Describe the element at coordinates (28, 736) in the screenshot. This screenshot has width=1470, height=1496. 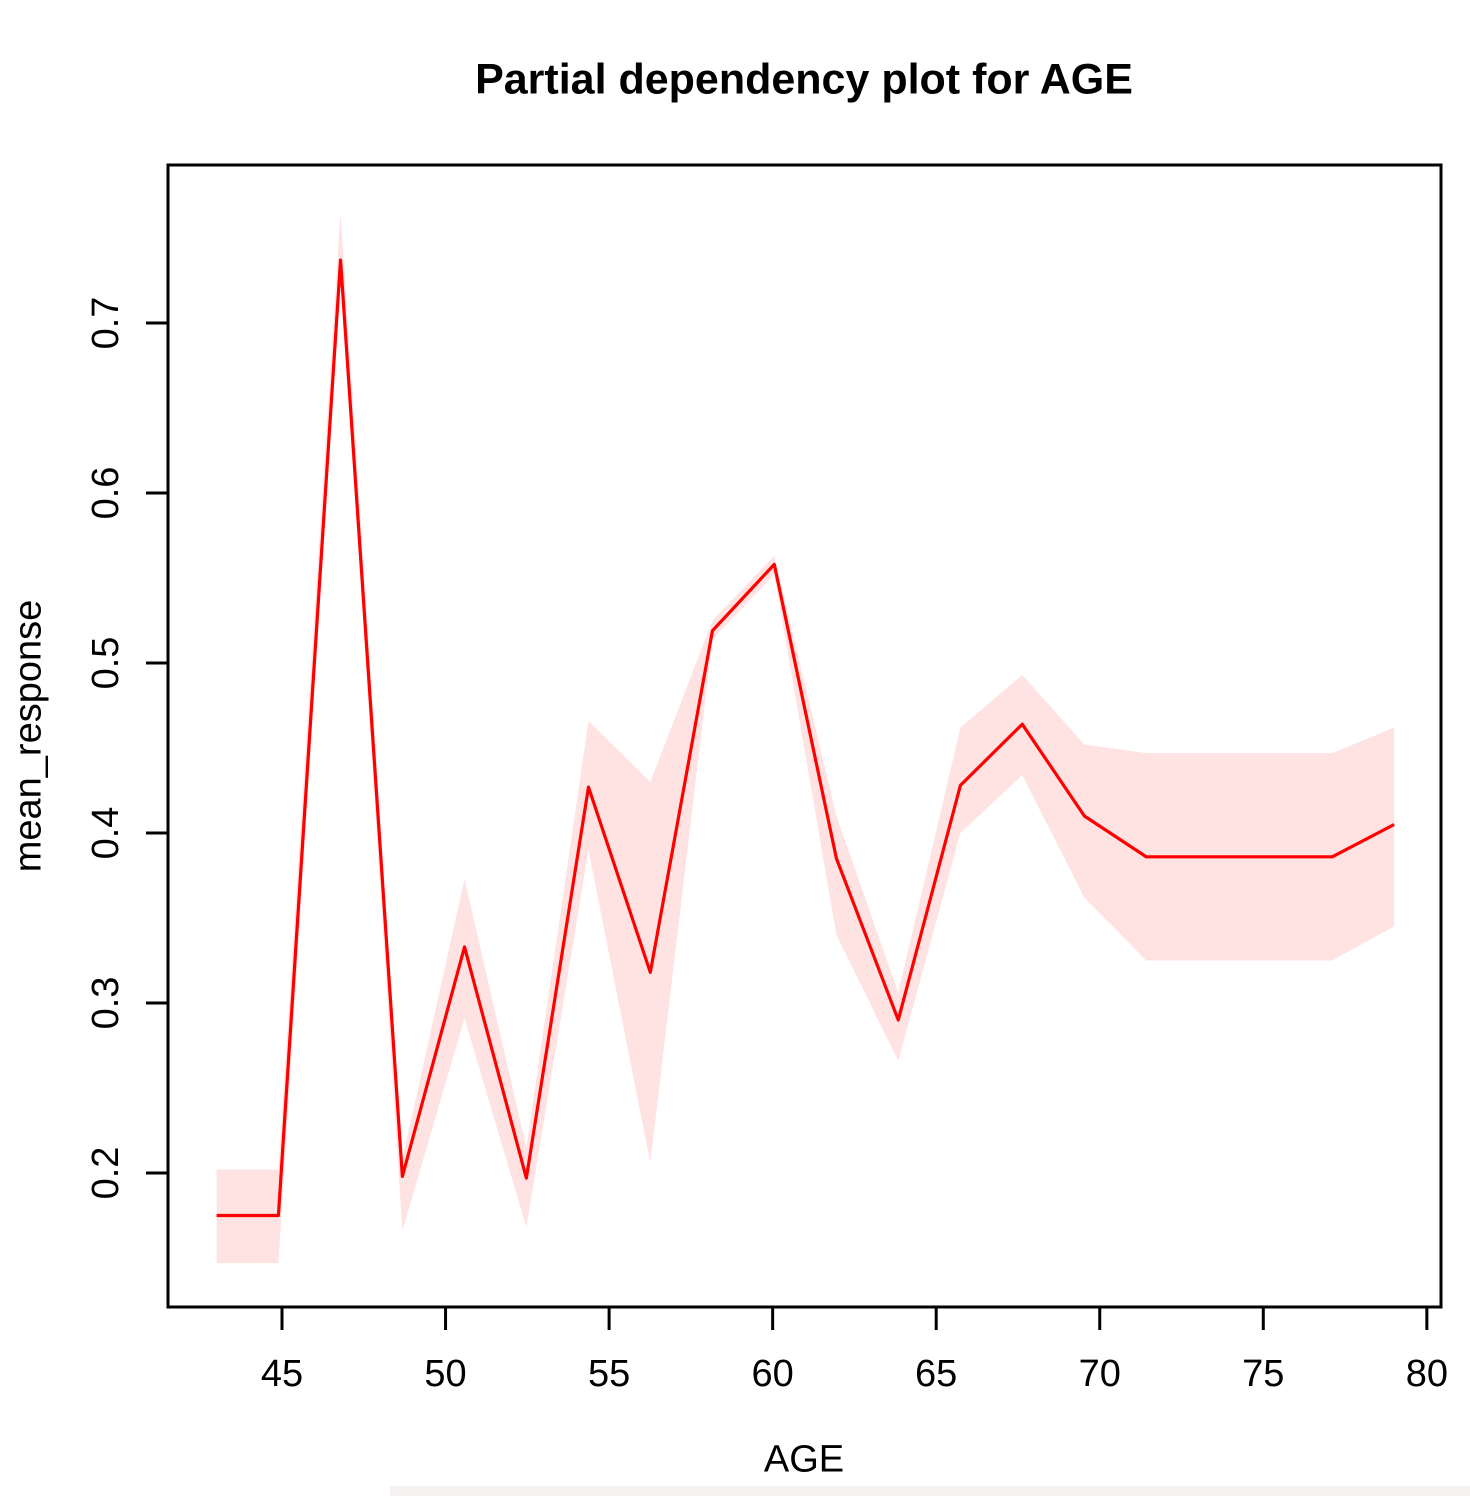
I see `y-axis-label: mean_response` at that location.